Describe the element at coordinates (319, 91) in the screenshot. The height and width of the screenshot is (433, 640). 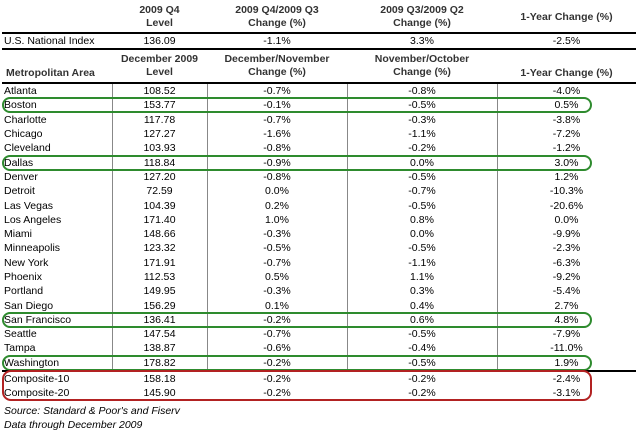
I see `table-row: Atlanta 108.52 -0.7% -0.8% -4.0%` at that location.